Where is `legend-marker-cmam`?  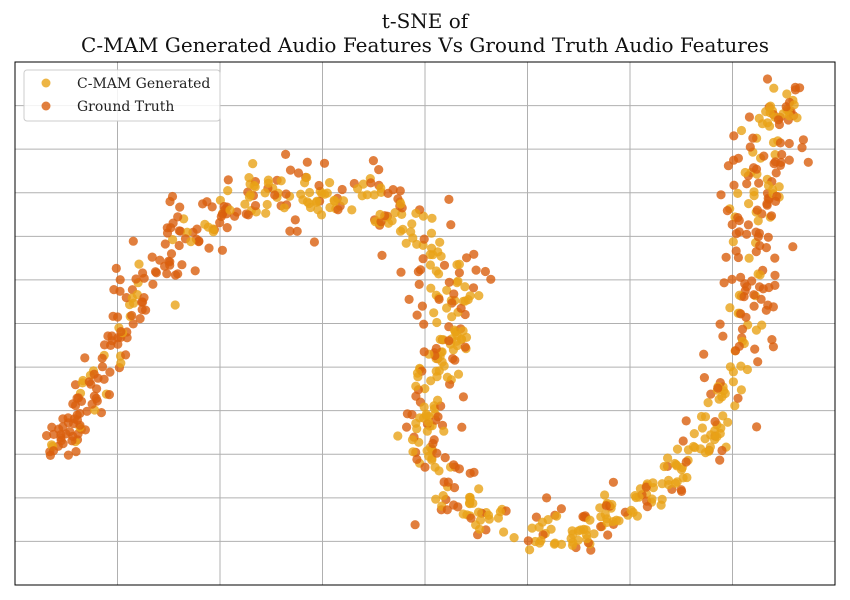 legend-marker-cmam is located at coordinates (46, 83).